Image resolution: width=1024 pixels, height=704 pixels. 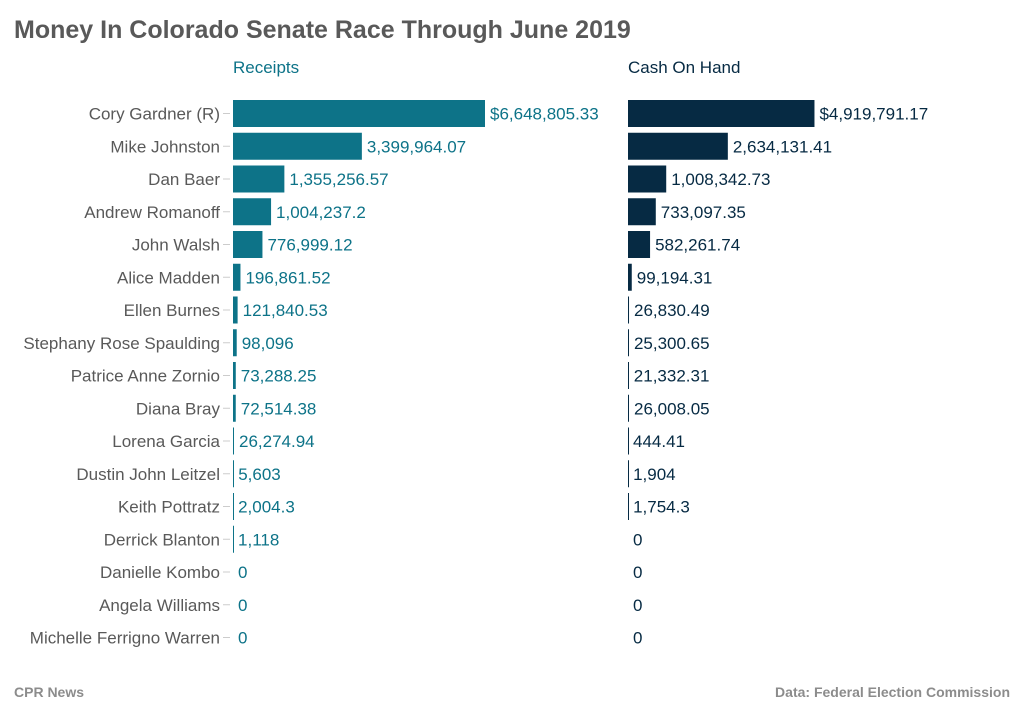 What do you see at coordinates (125, 638) in the screenshot?
I see `category-label: Michelle Ferrigno Warren` at bounding box center [125, 638].